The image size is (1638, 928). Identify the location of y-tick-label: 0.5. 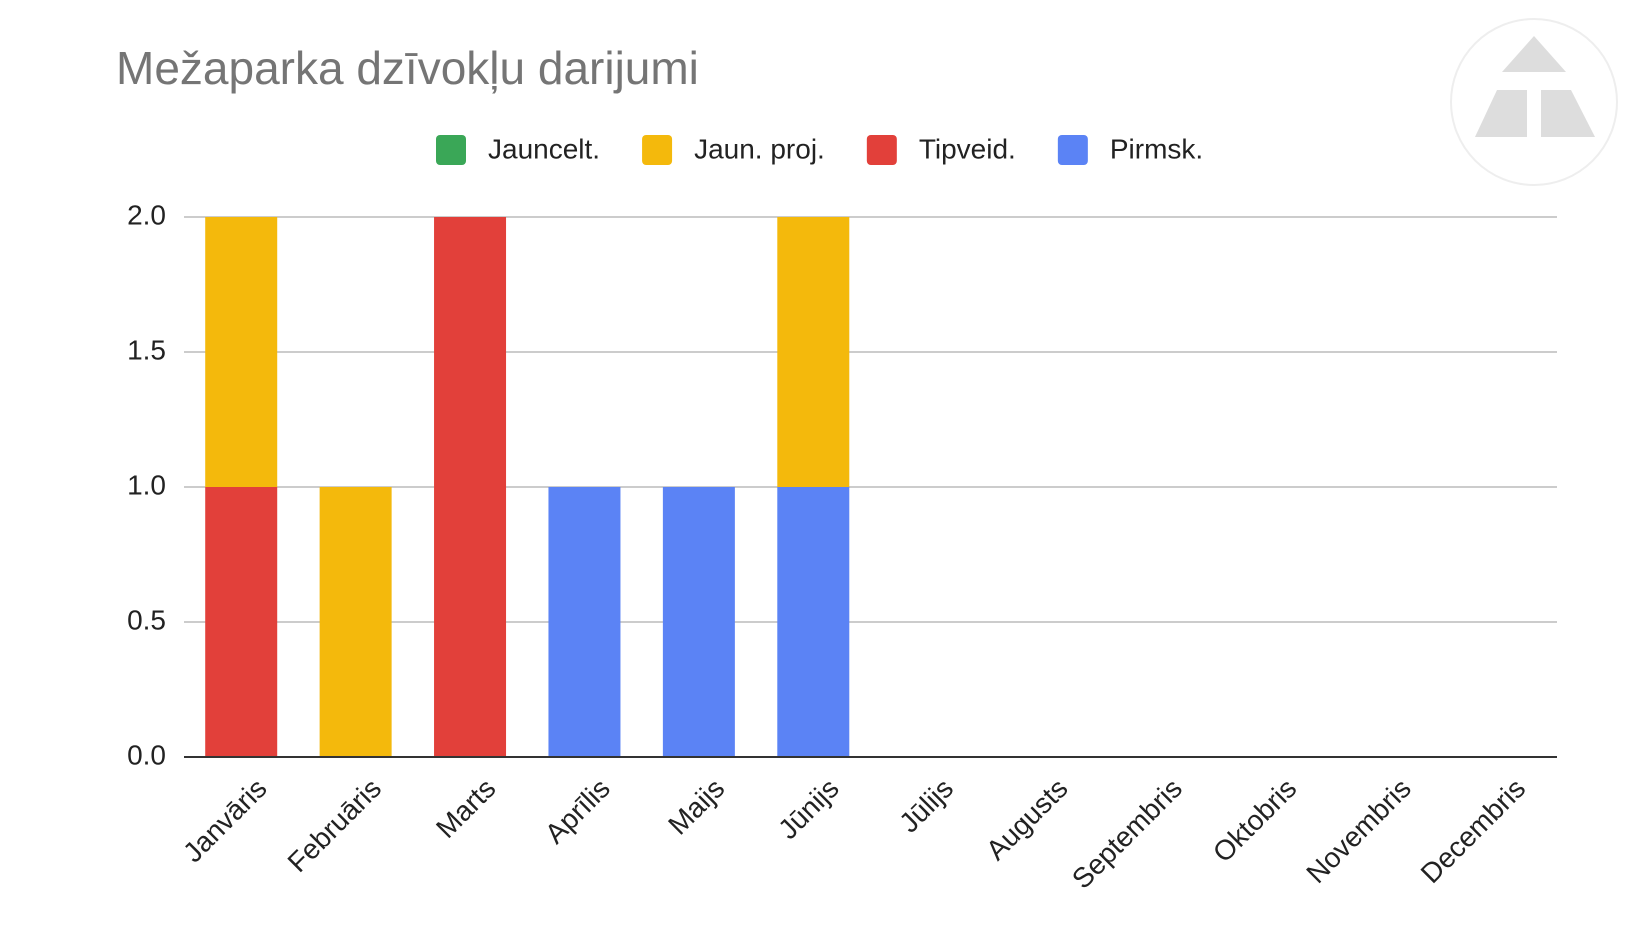
(146, 619).